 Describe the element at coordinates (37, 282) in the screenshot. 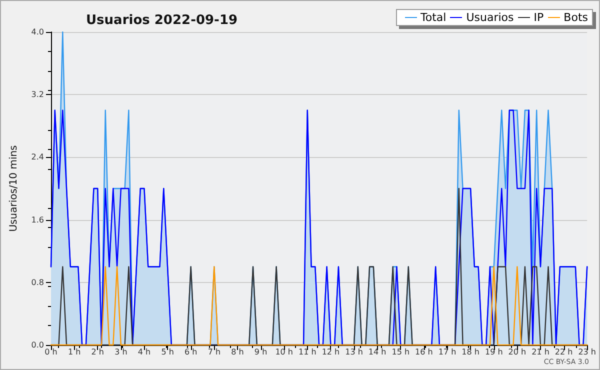

I see `y-tick-label: 0.8` at that location.